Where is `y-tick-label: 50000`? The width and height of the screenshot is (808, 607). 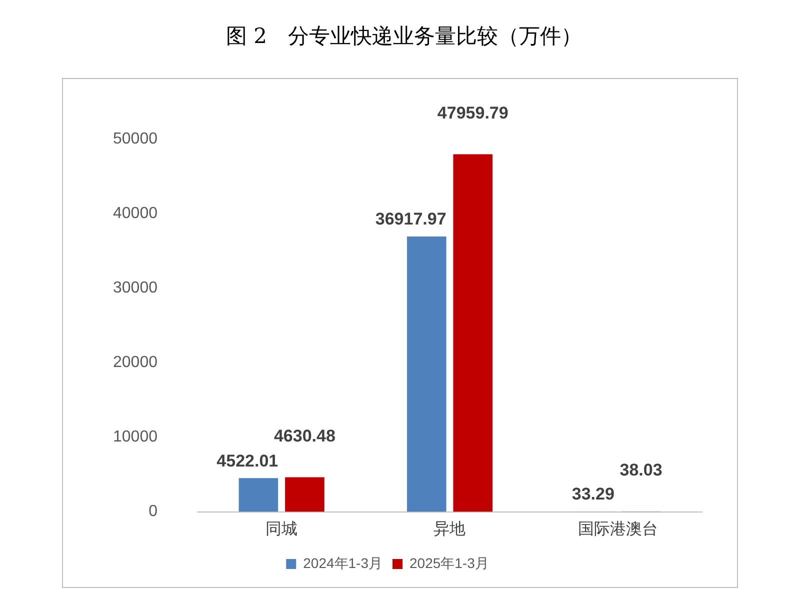 y-tick-label: 50000 is located at coordinates (135, 139).